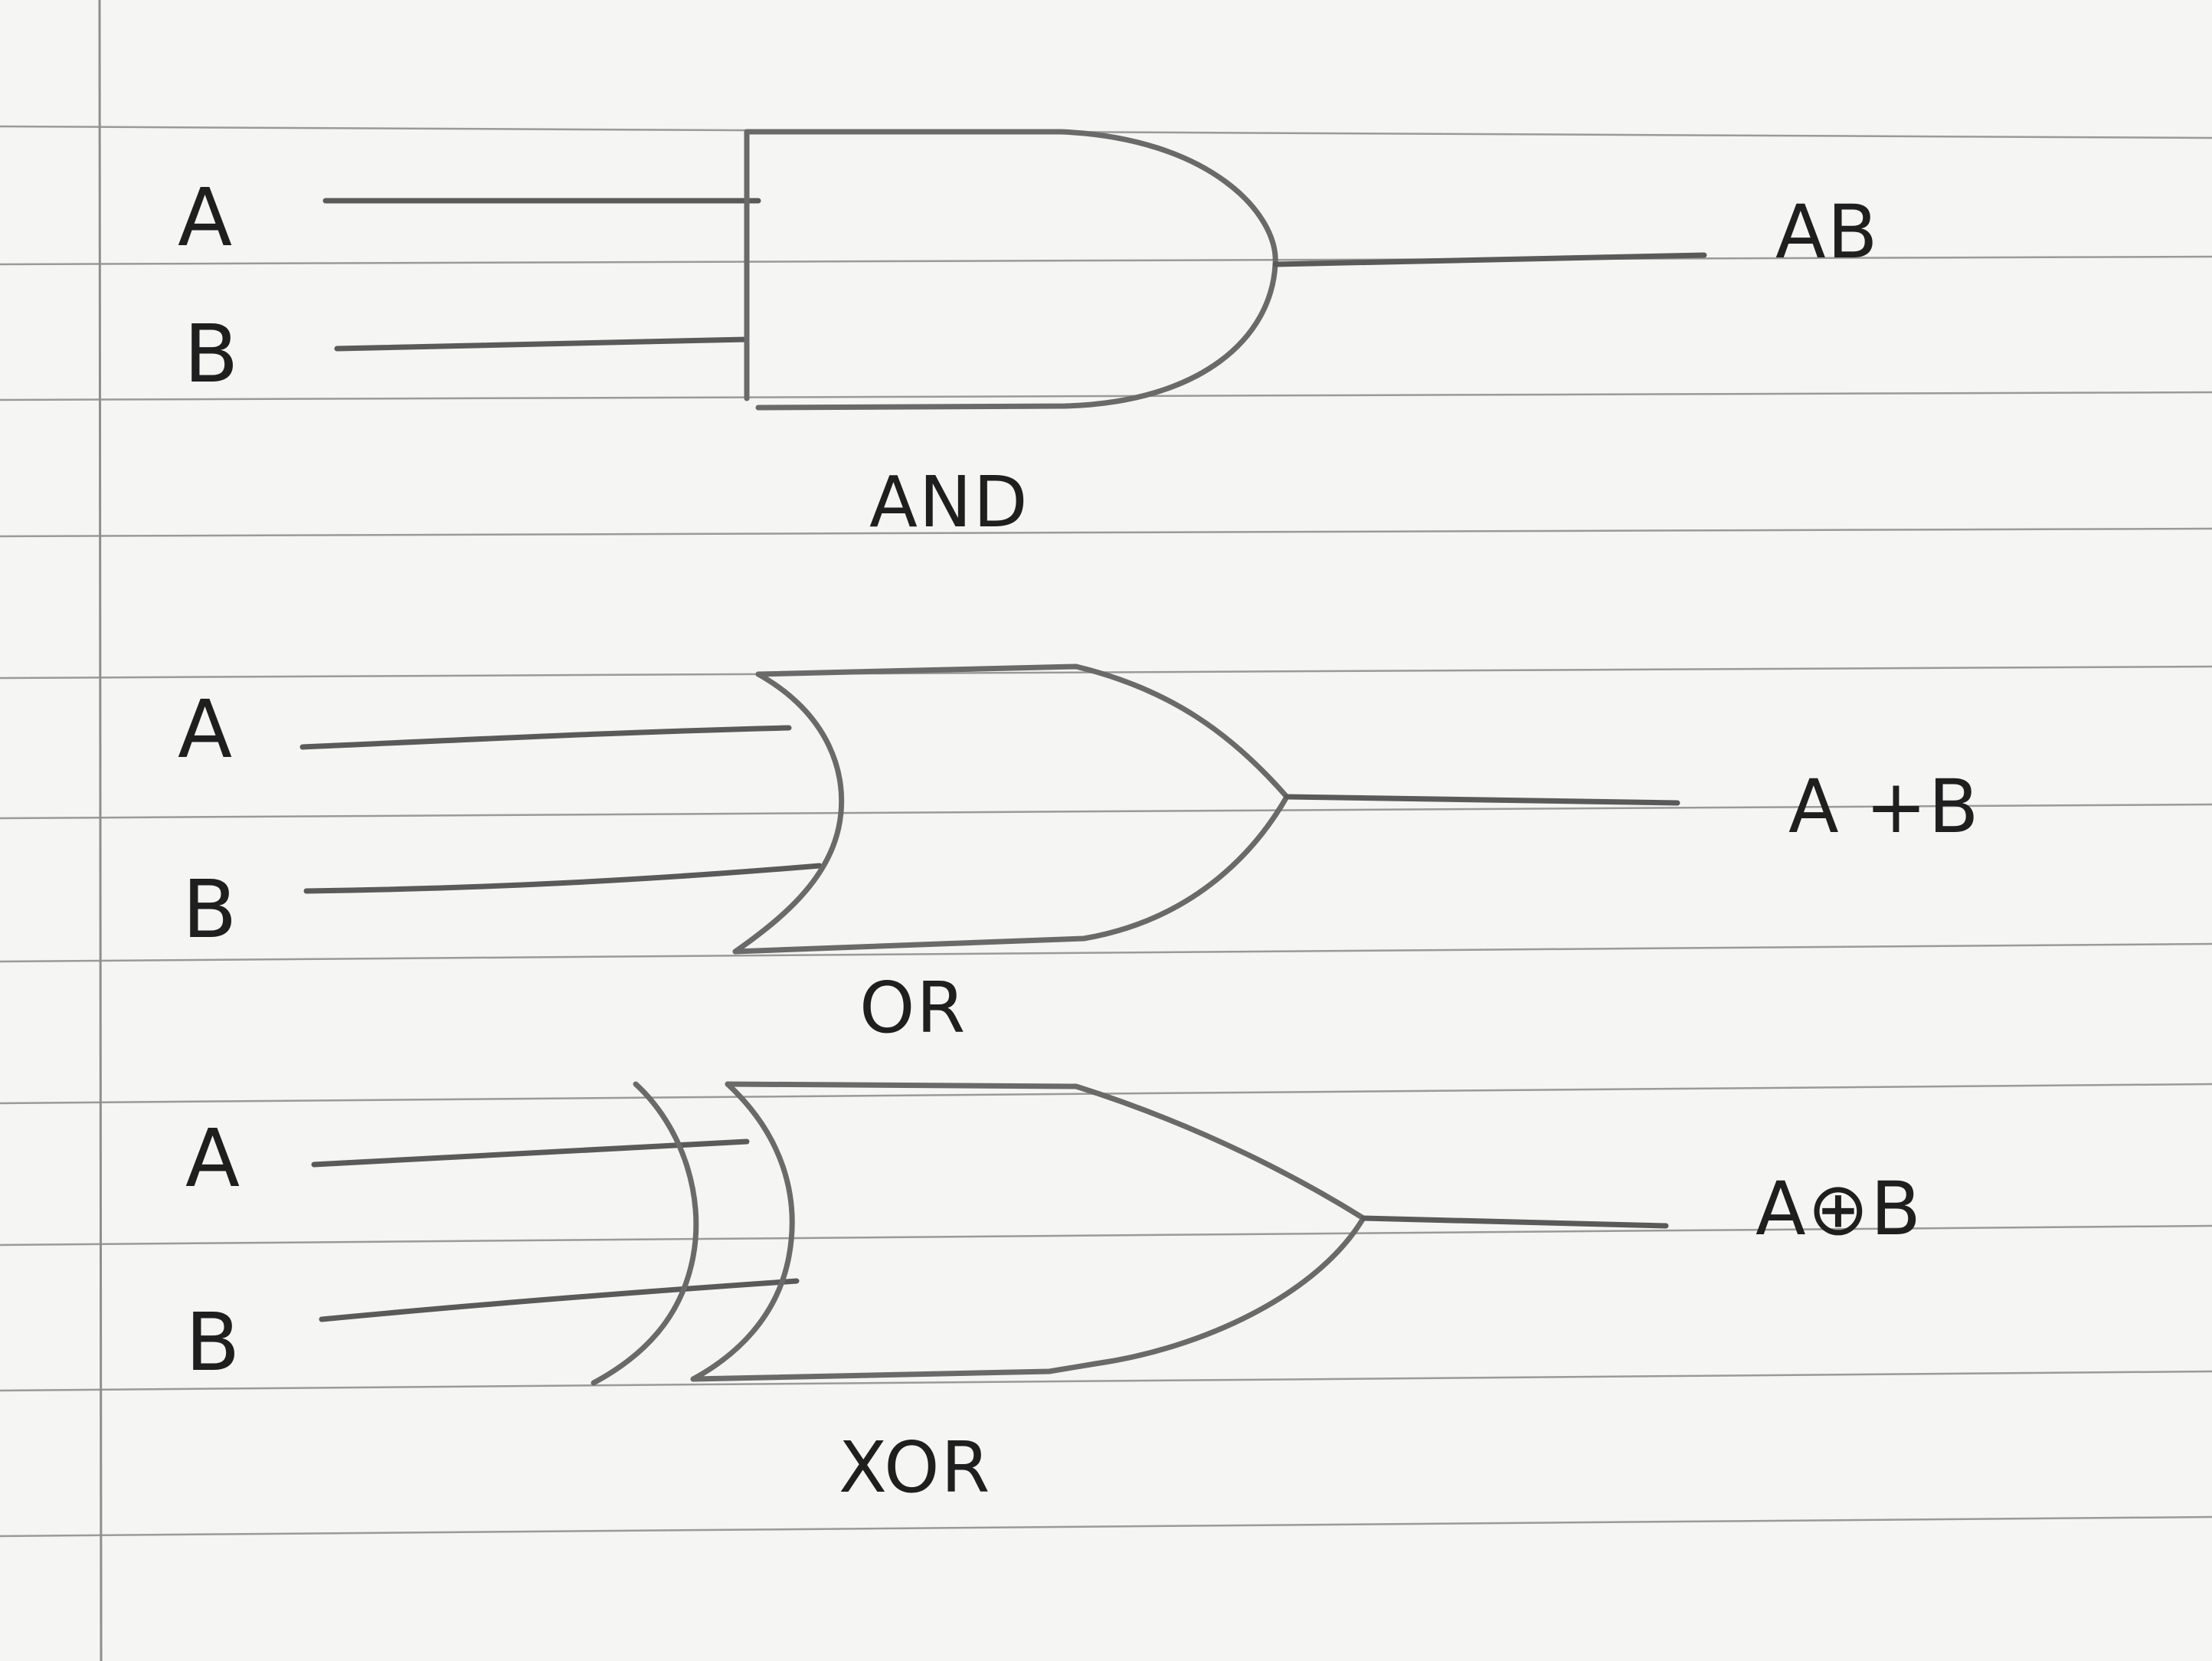  I want to click on xor-gate-back, so click(742, 1231).